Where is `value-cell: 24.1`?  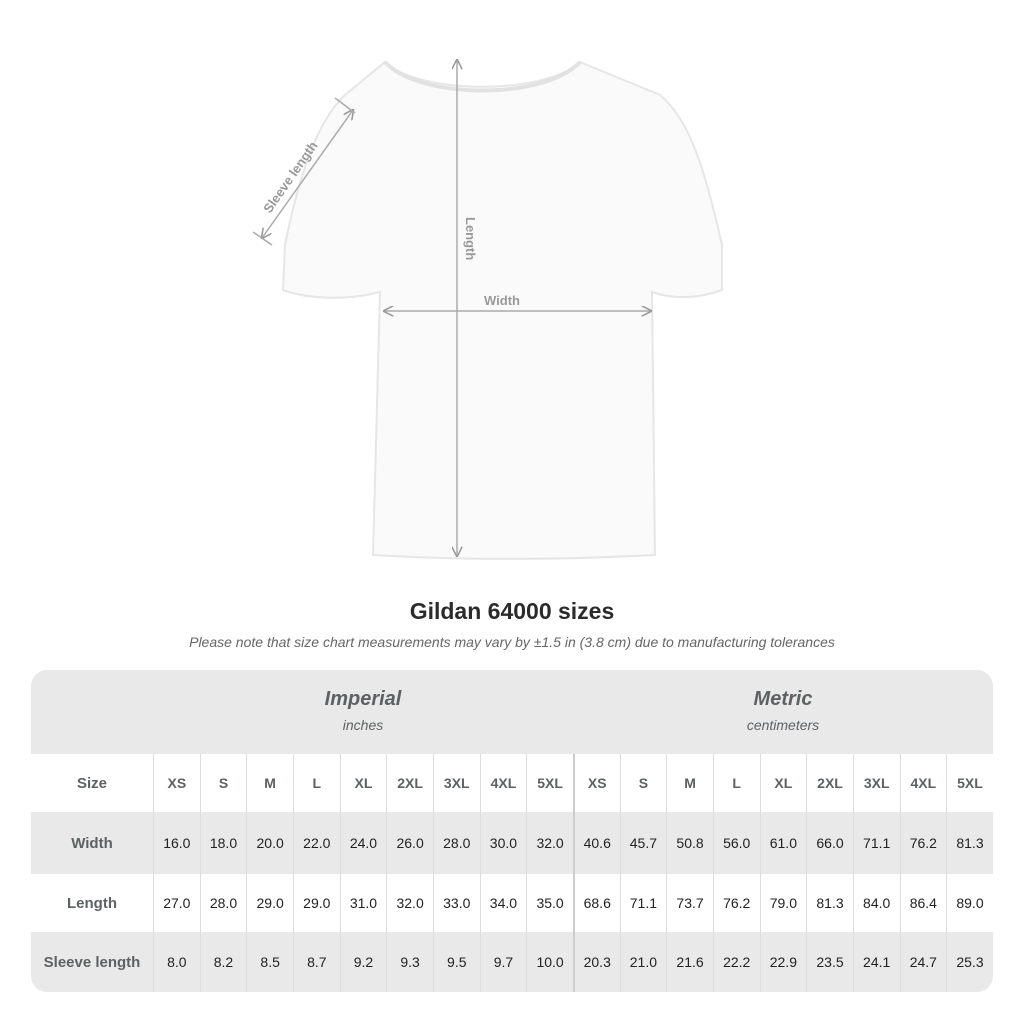
value-cell: 24.1 is located at coordinates (876, 962).